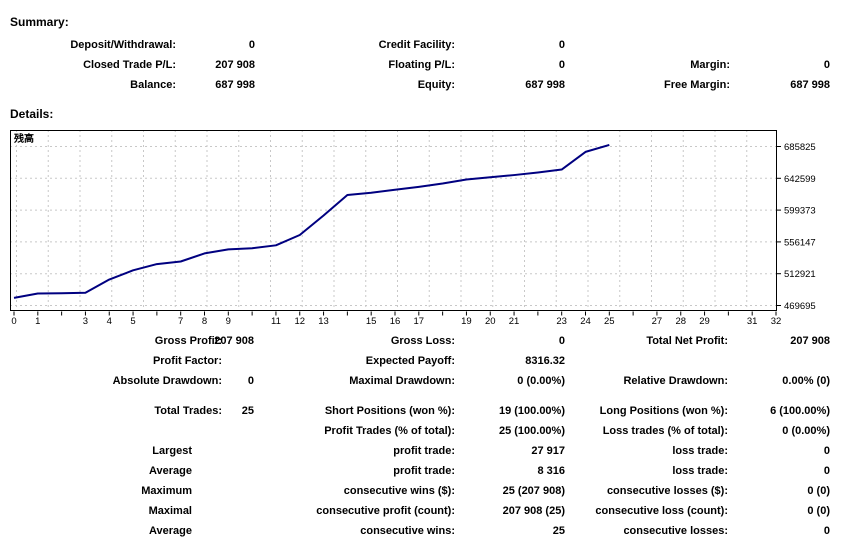 Image resolution: width=845 pixels, height=542 pixels. I want to click on label-cell: consecutive losses ($):, so click(667, 491).